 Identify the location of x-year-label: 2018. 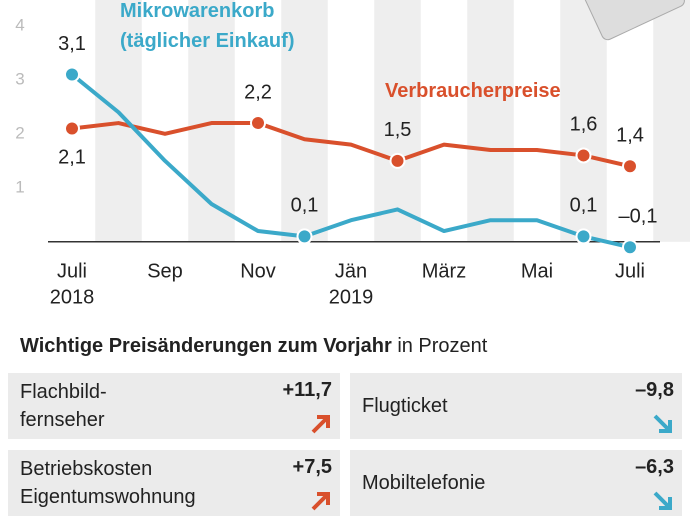
(72, 297).